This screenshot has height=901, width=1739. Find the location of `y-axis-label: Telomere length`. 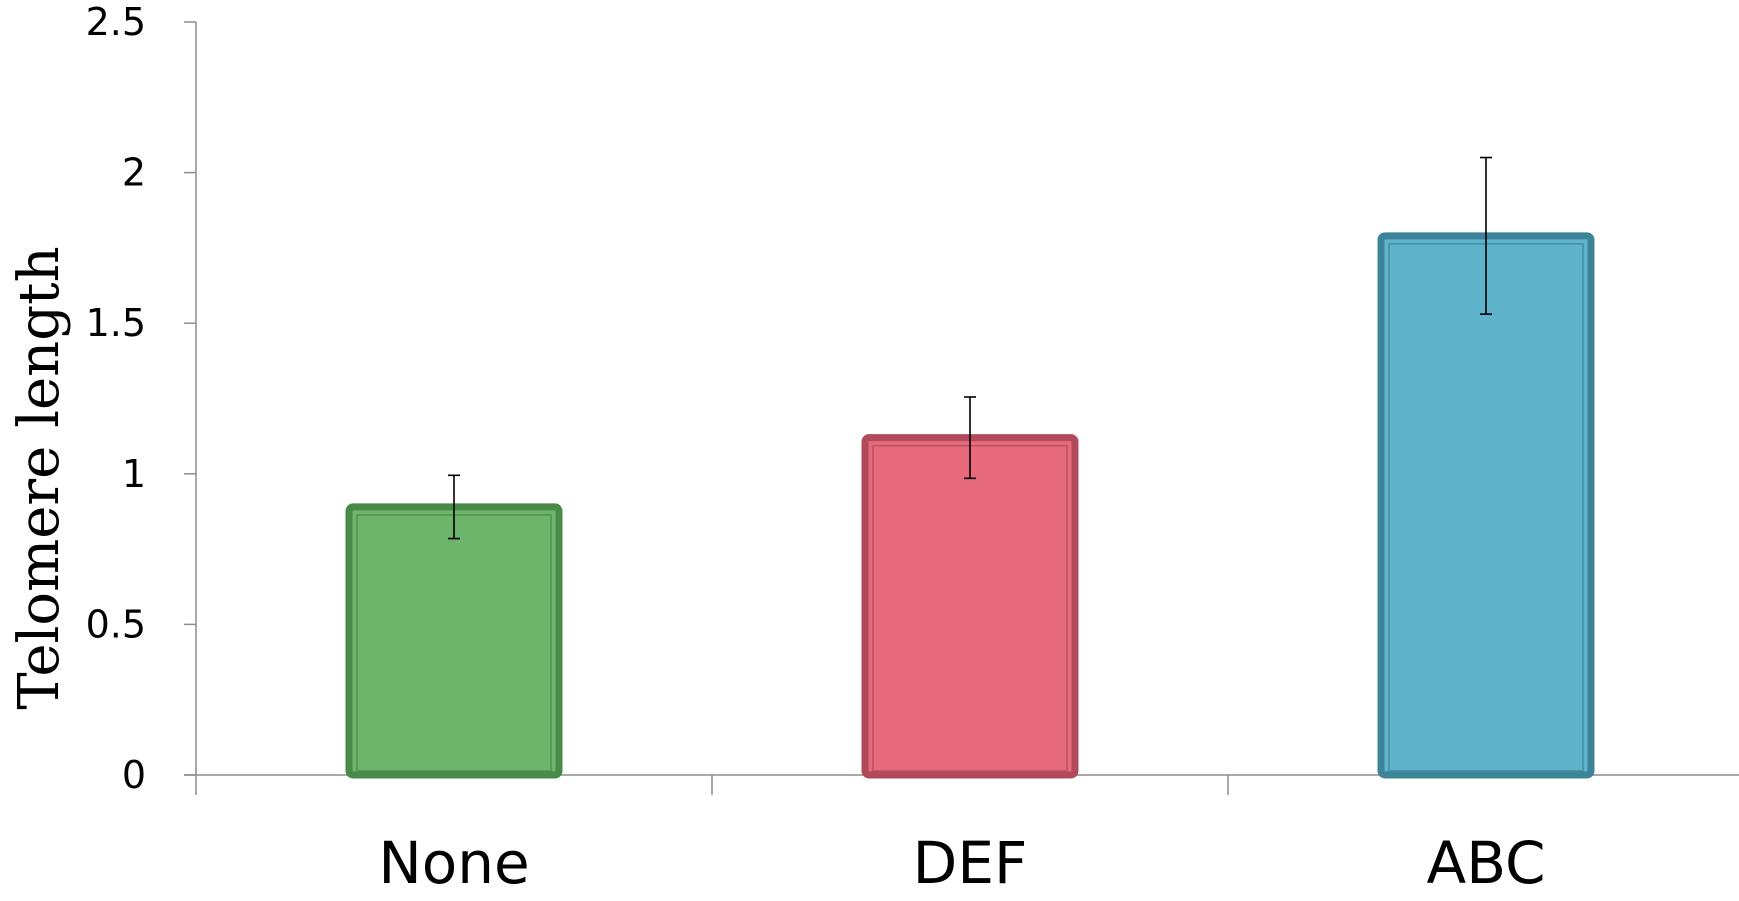

y-axis-label: Telomere length is located at coordinates (39, 477).